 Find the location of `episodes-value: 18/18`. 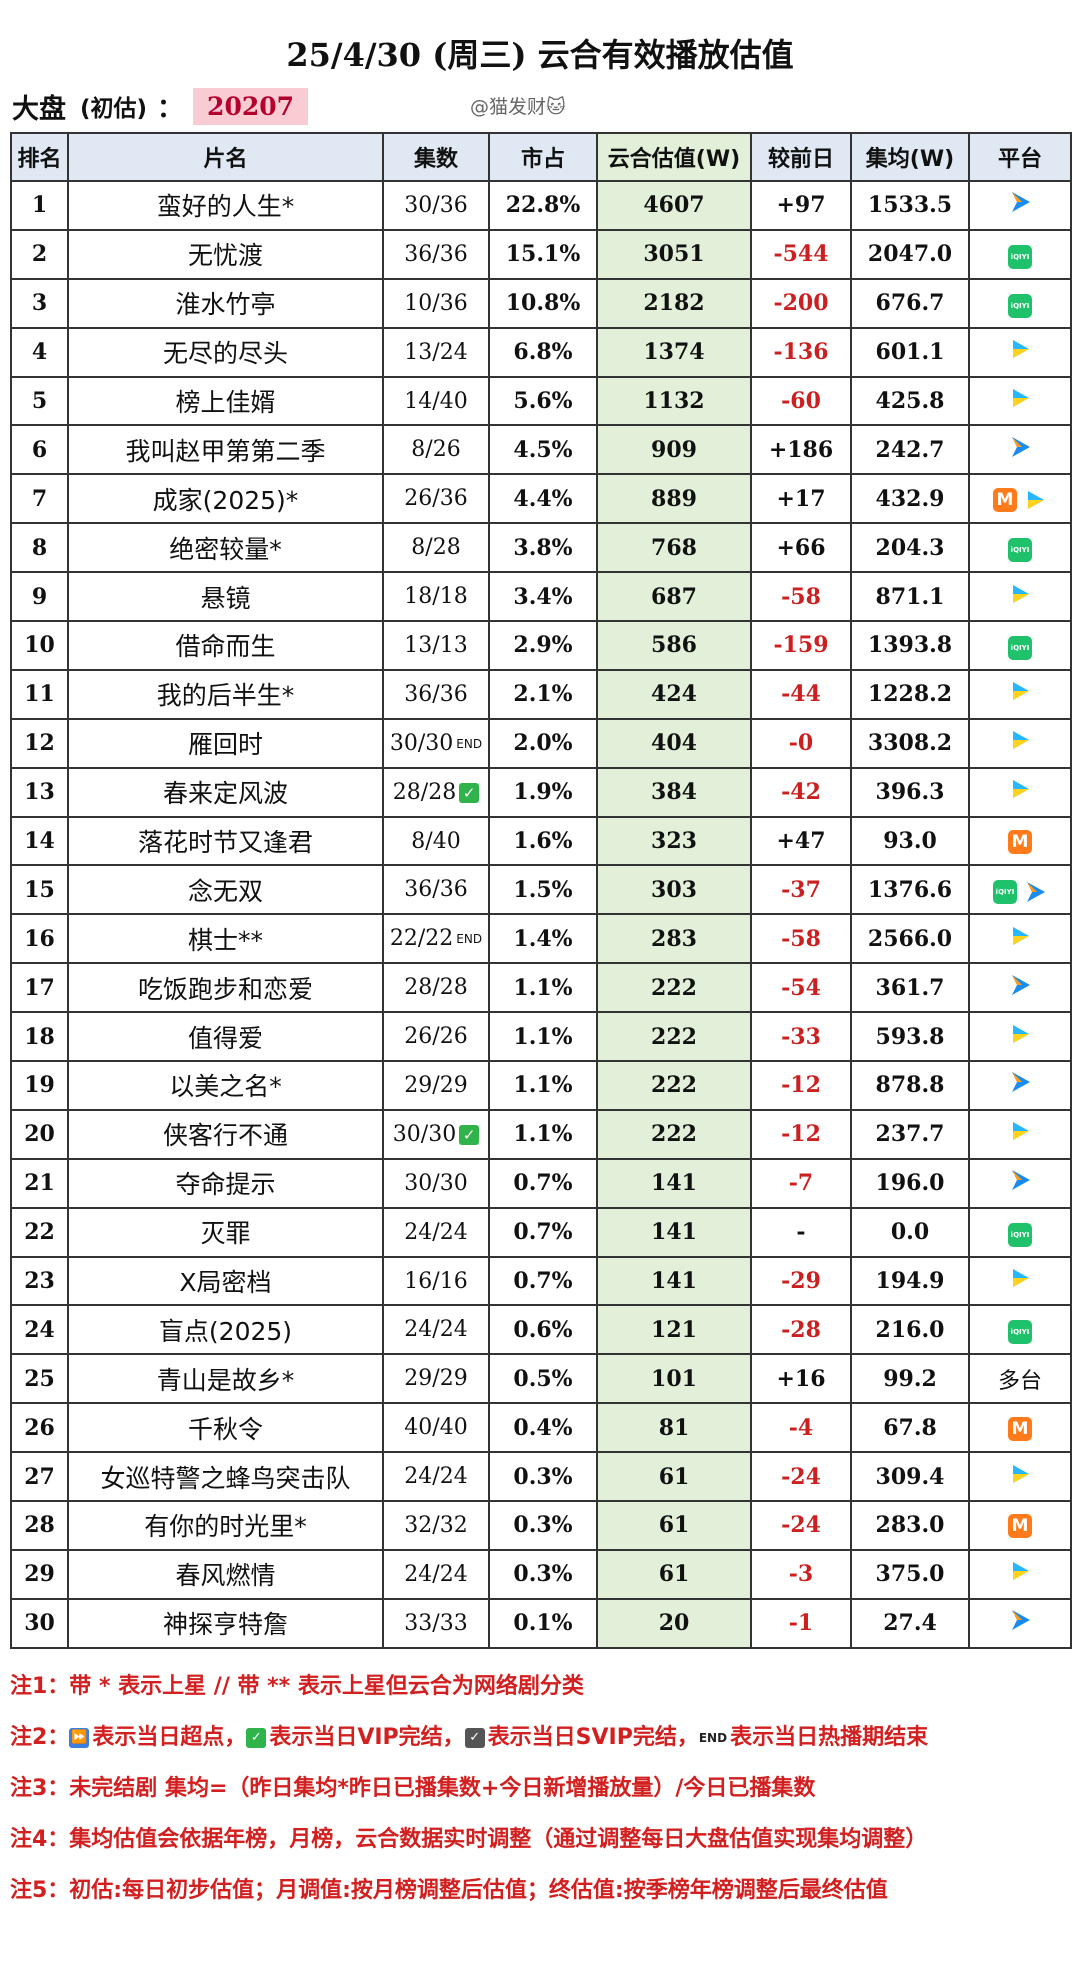

episodes-value: 18/18 is located at coordinates (436, 597).